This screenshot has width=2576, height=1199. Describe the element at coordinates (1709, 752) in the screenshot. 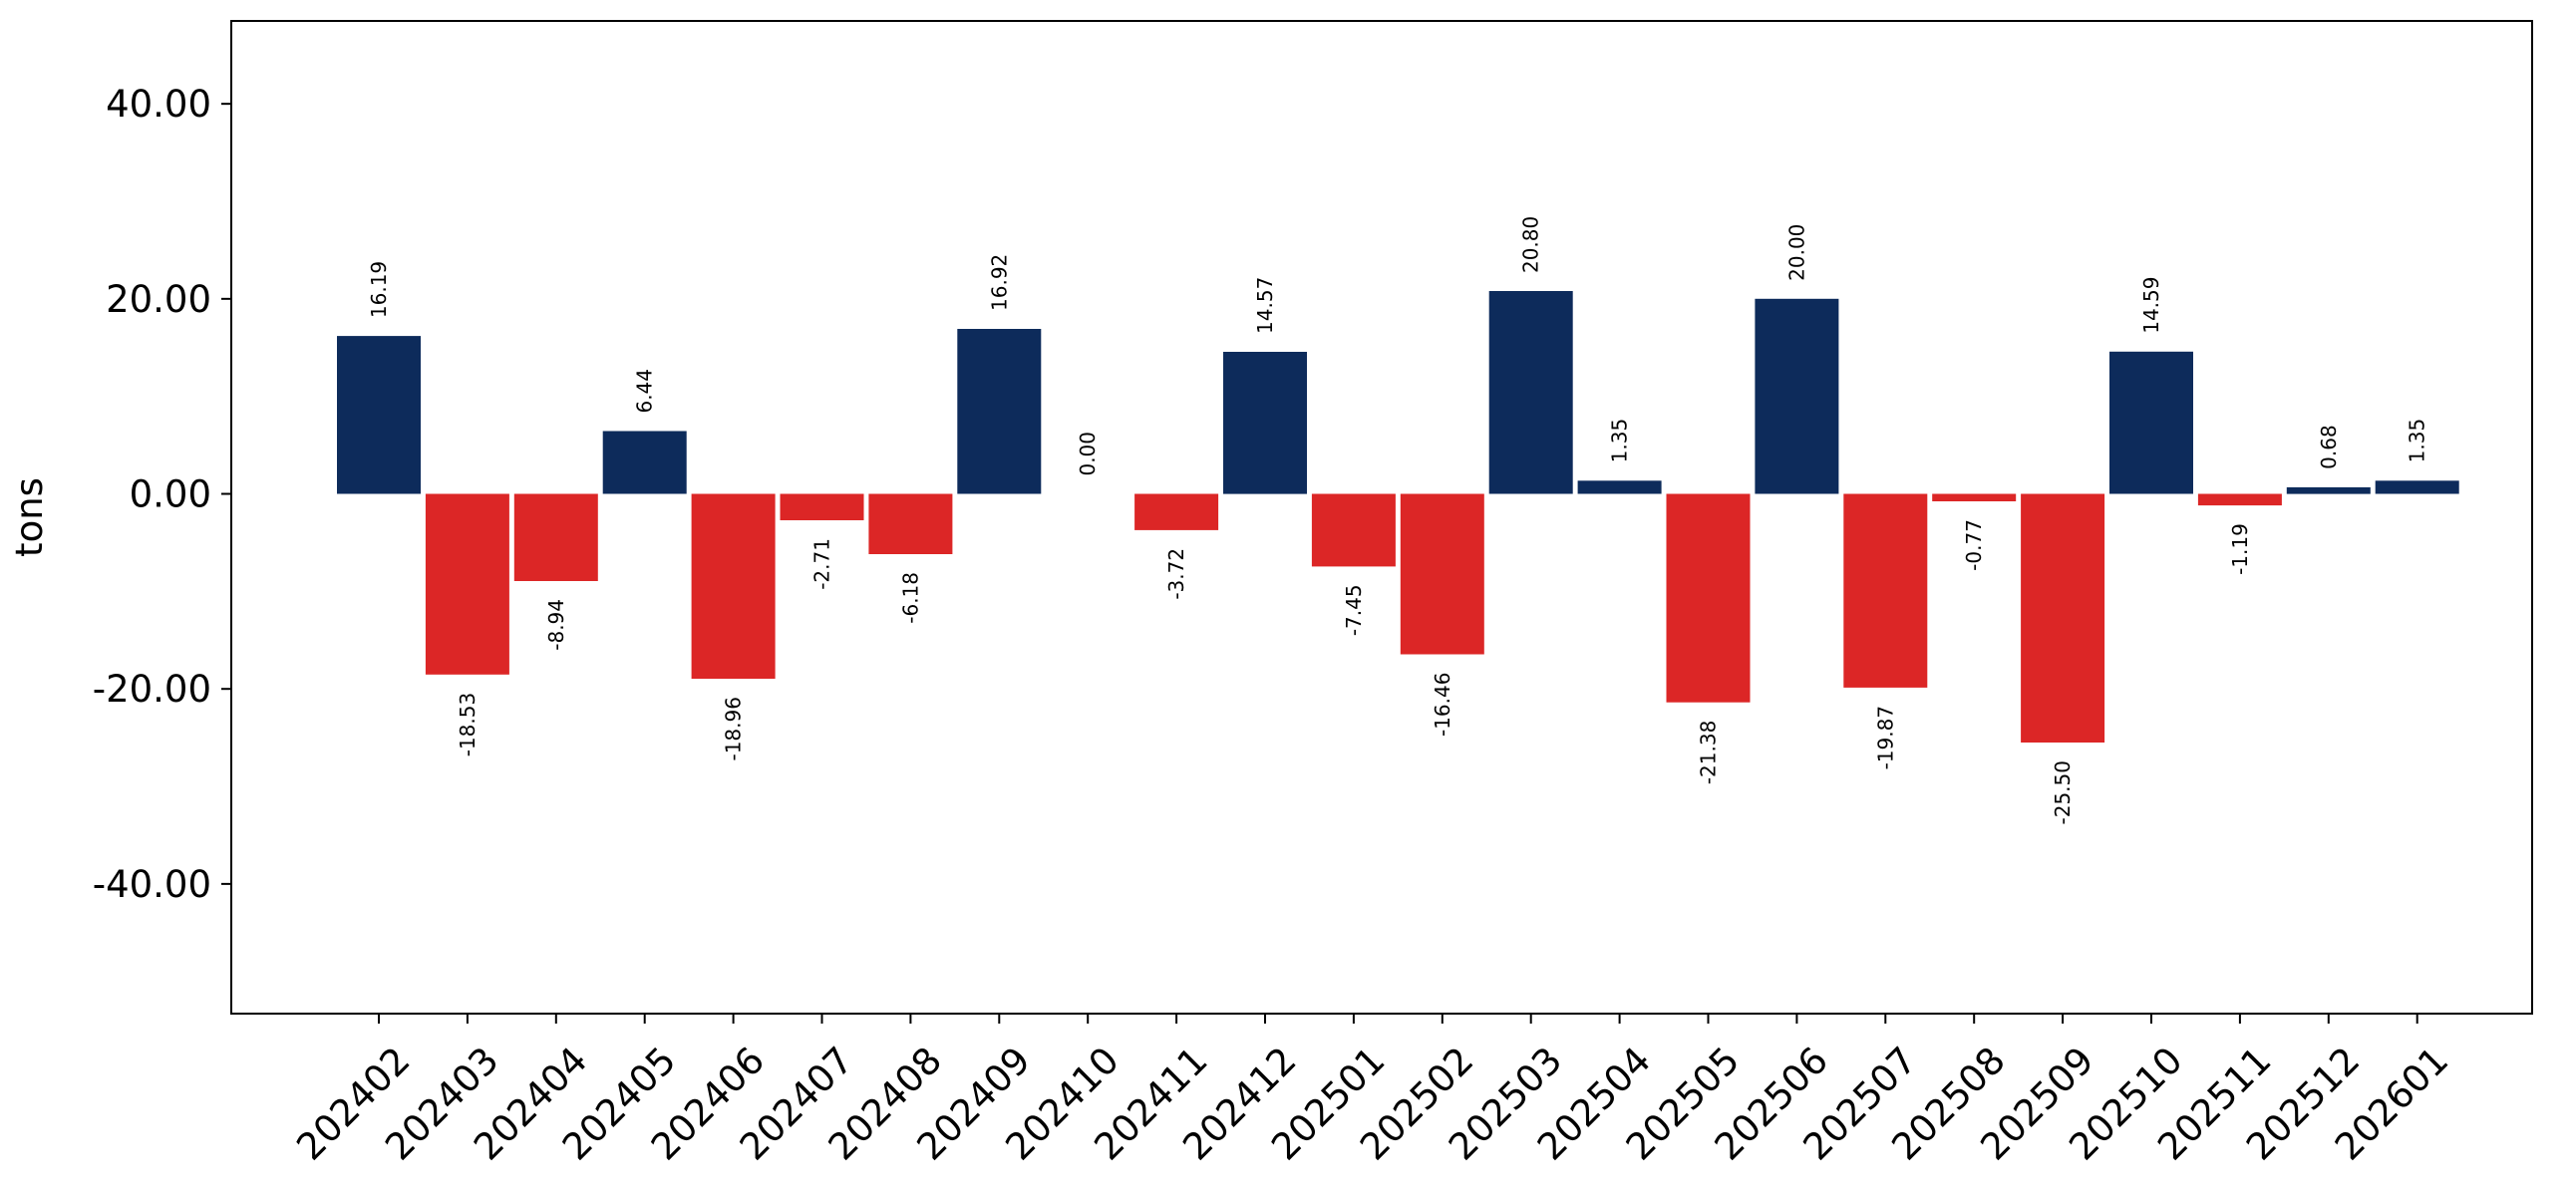

I see `data-label-202505: -21.38` at that location.